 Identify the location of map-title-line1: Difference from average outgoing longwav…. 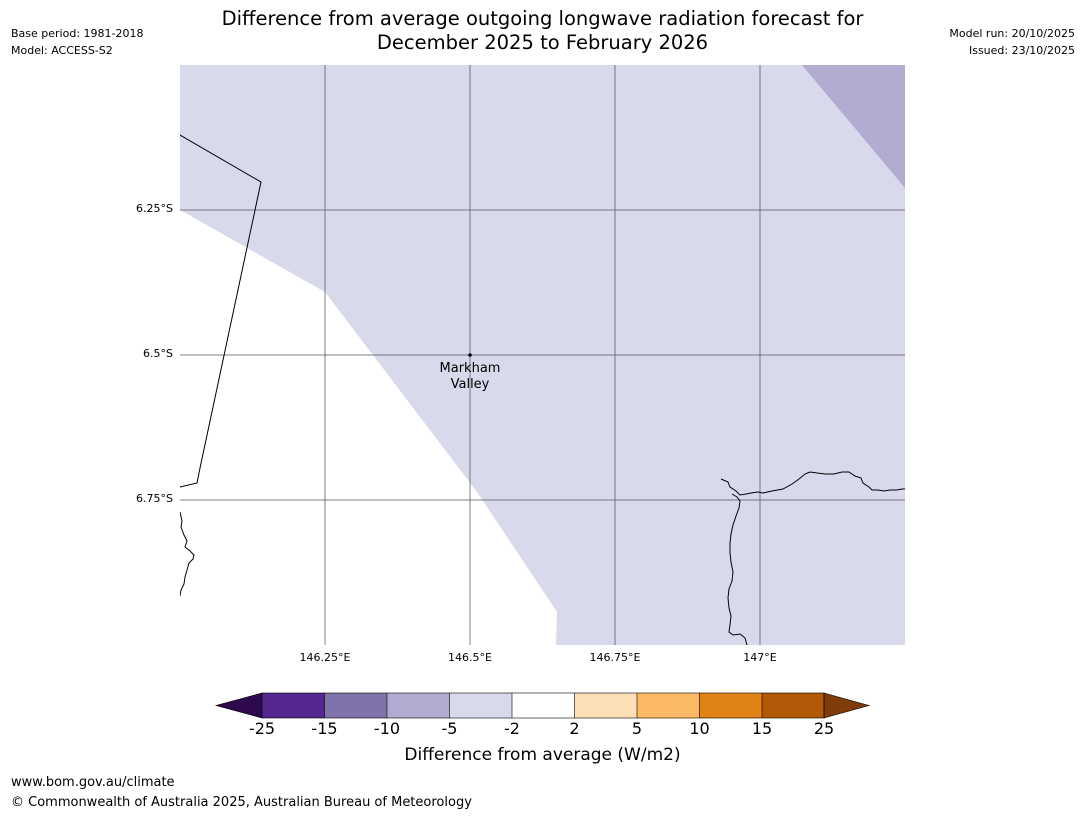
(542, 18).